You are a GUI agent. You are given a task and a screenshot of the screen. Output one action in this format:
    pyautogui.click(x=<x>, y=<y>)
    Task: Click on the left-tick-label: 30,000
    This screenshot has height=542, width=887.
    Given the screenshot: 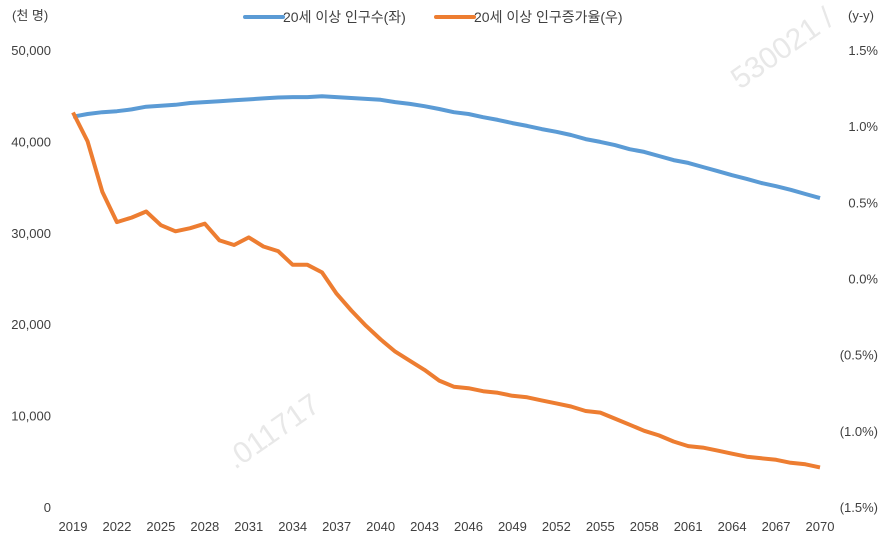 What is the action you would take?
    pyautogui.click(x=31, y=233)
    